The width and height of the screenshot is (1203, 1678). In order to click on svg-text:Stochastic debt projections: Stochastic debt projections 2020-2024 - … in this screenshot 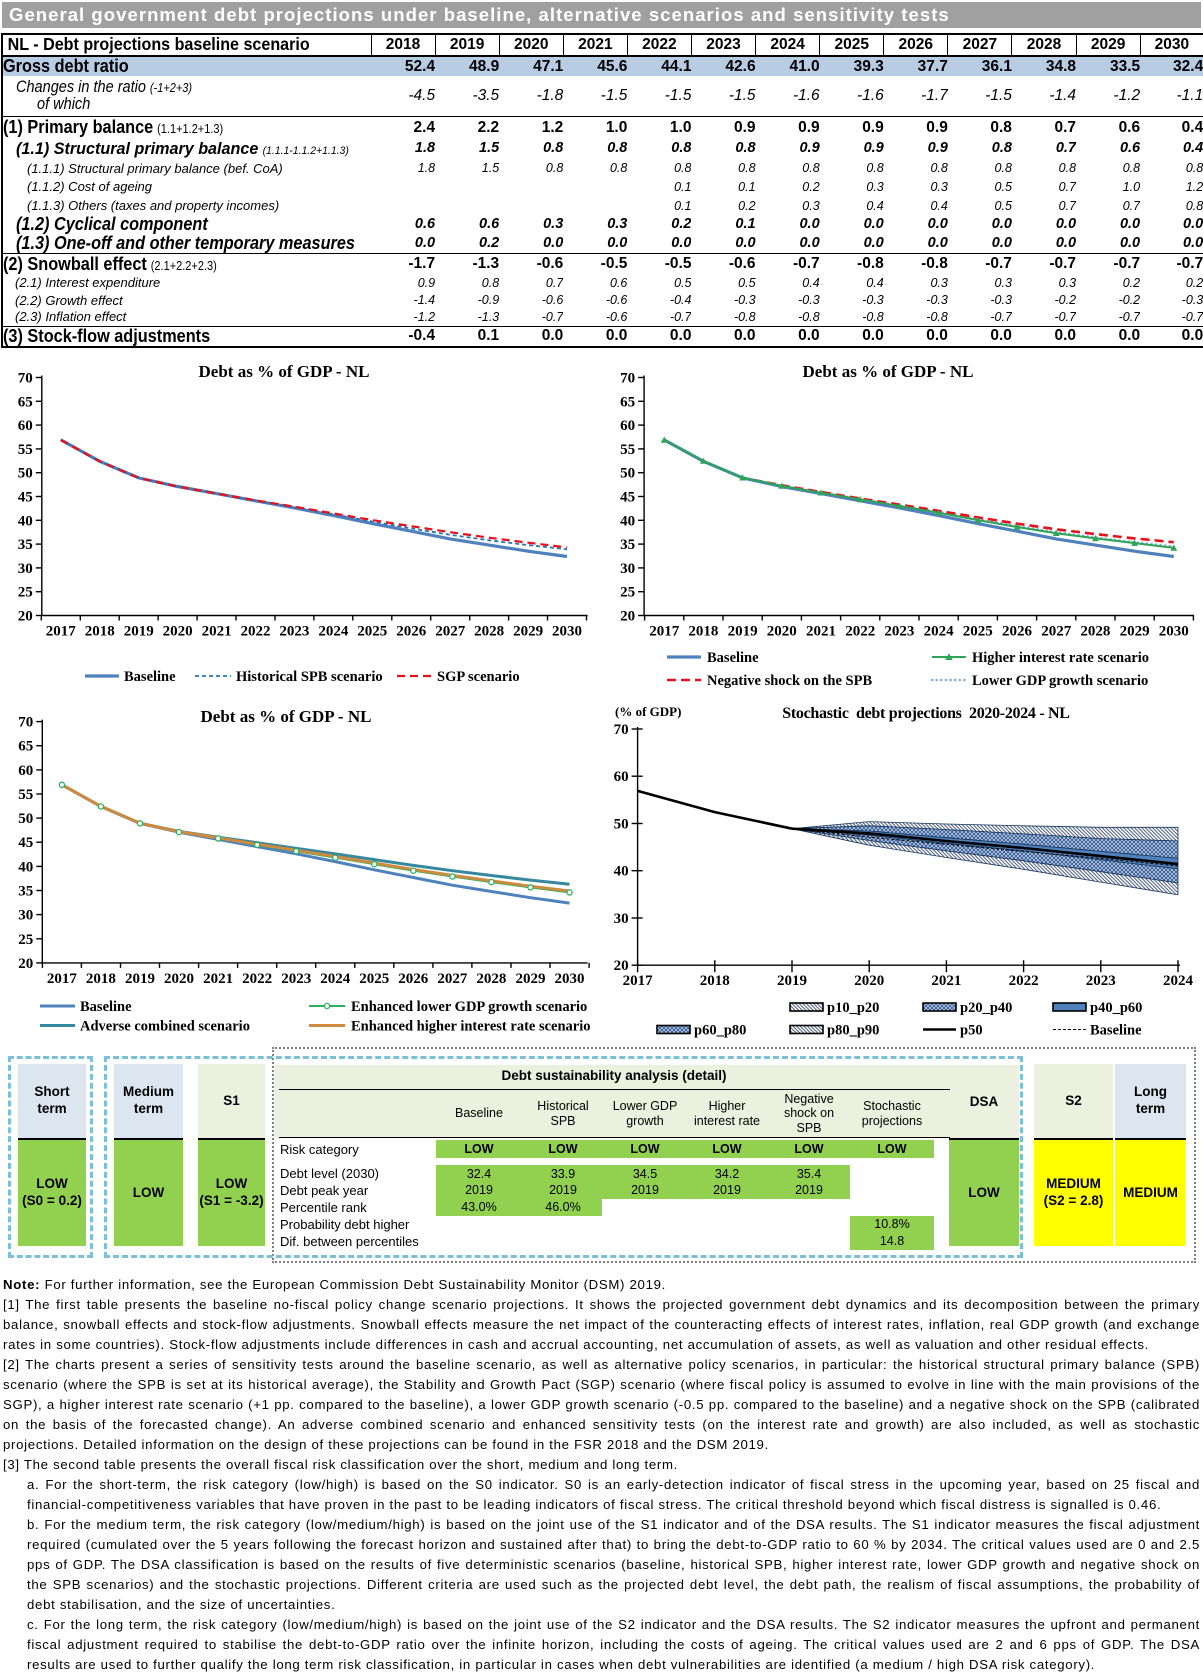, I will do `click(925, 713)`.